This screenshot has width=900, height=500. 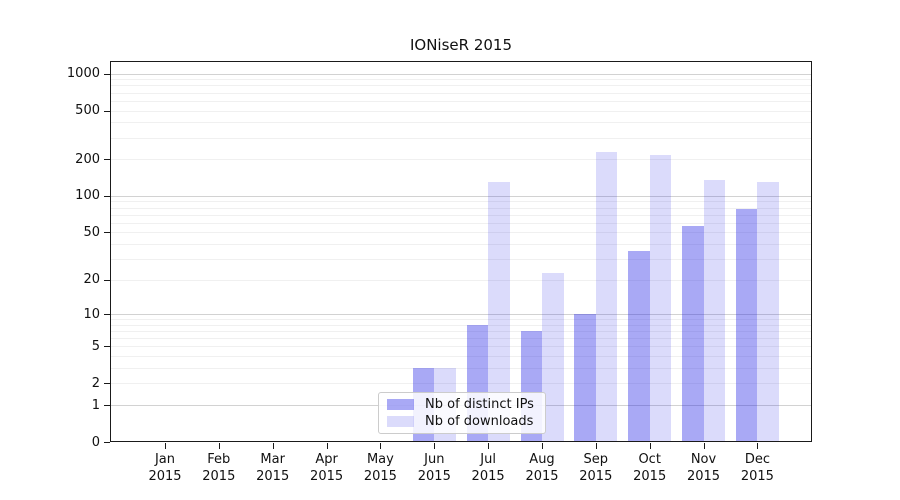 I want to click on bar-nov-2015-nb-of-distinct-ips, so click(x=693, y=333).